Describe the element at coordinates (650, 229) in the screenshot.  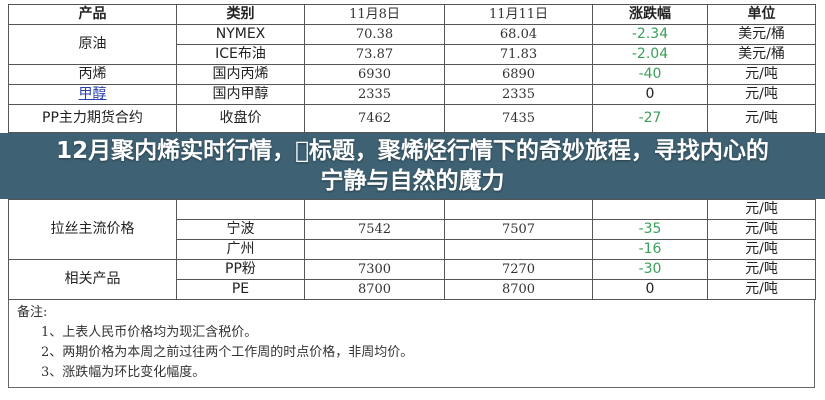
I see `change-cell: -35` at that location.